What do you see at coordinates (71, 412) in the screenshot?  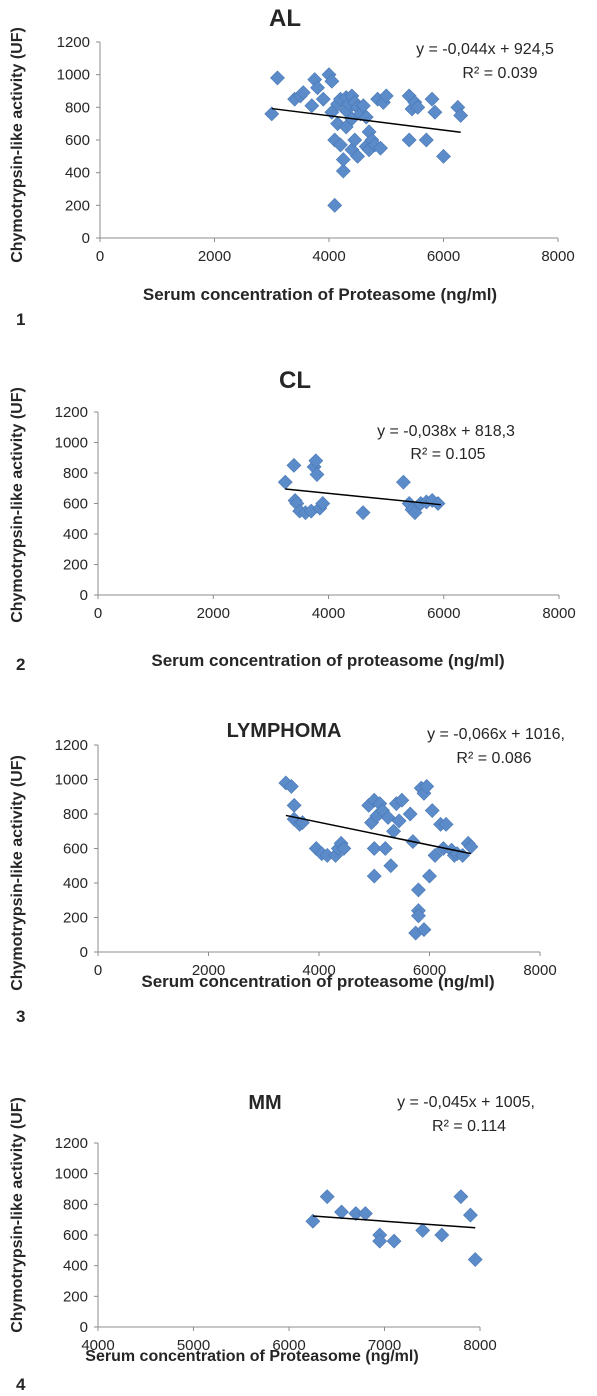 I see `y-tick-label: 1200` at bounding box center [71, 412].